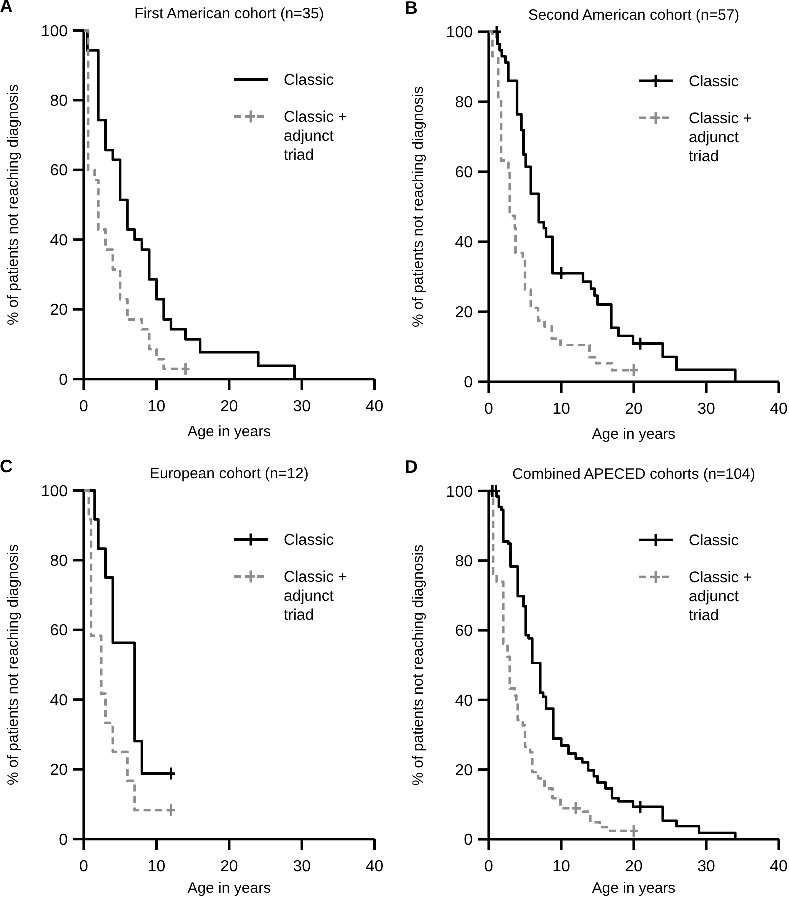  I want to click on text: B, so click(411, 9).